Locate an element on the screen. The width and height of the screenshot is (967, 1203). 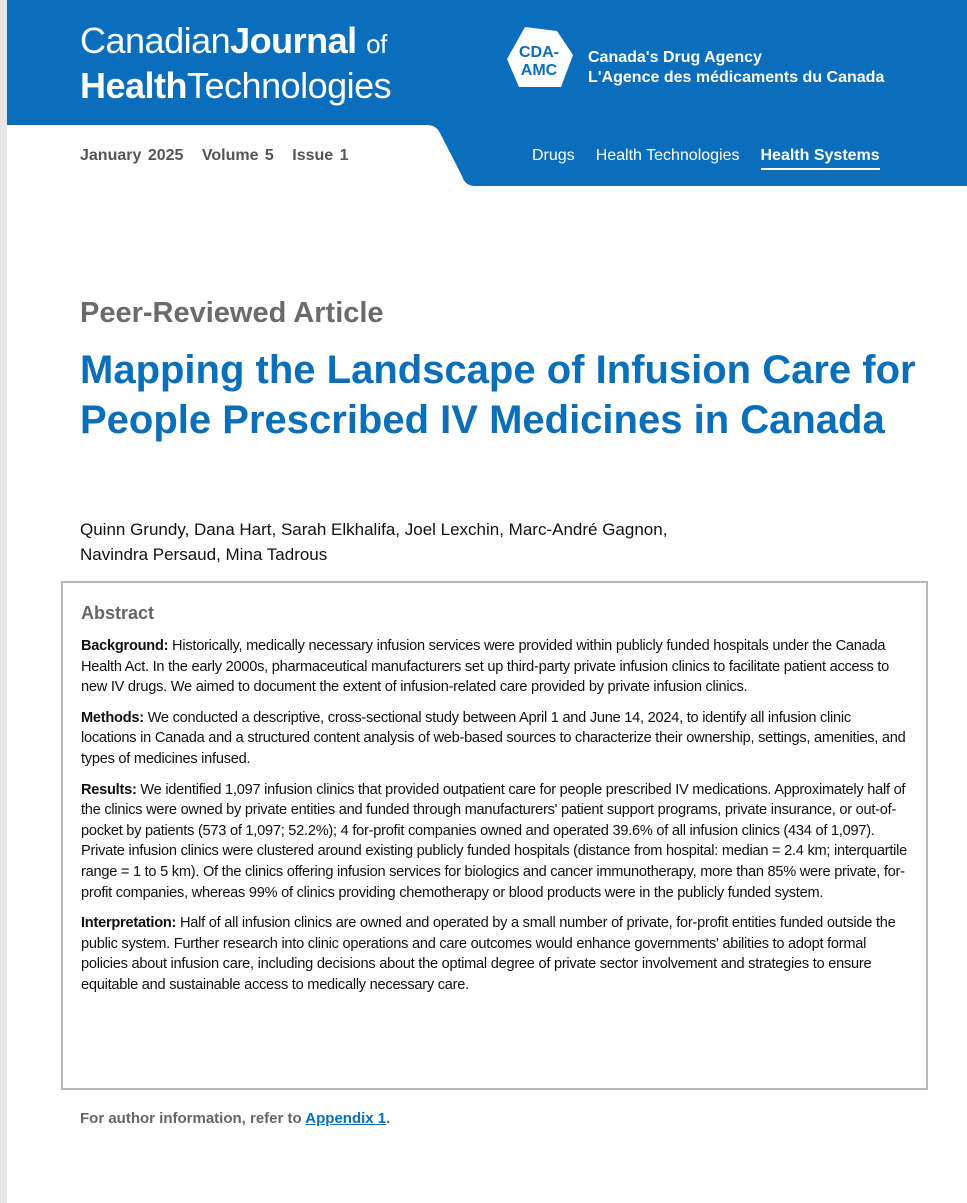
logo-mark-text: CDA- is located at coordinates (539, 52).